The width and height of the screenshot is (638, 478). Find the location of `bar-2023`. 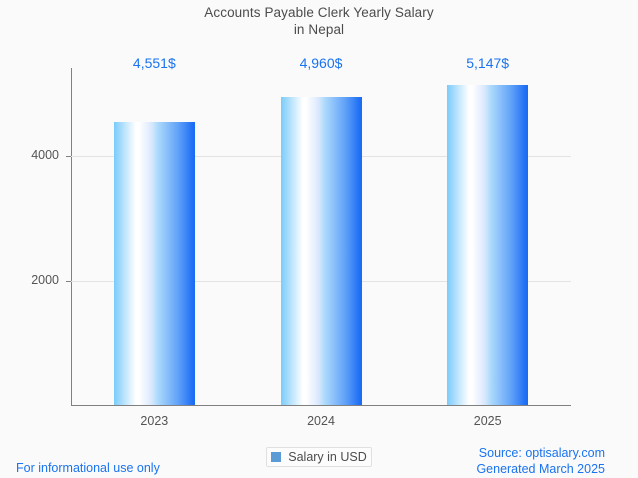

bar-2023 is located at coordinates (154, 263).